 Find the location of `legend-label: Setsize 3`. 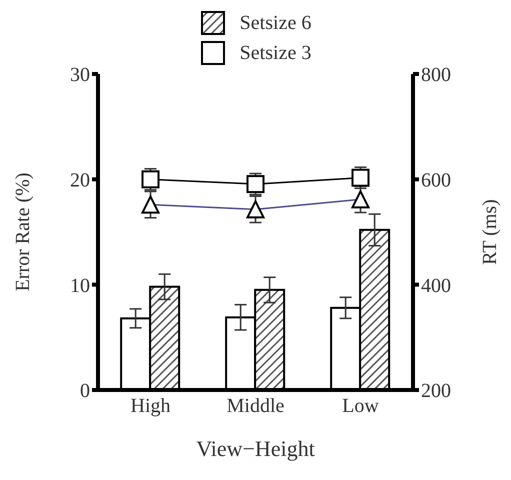

legend-label: Setsize 3 is located at coordinates (276, 53).